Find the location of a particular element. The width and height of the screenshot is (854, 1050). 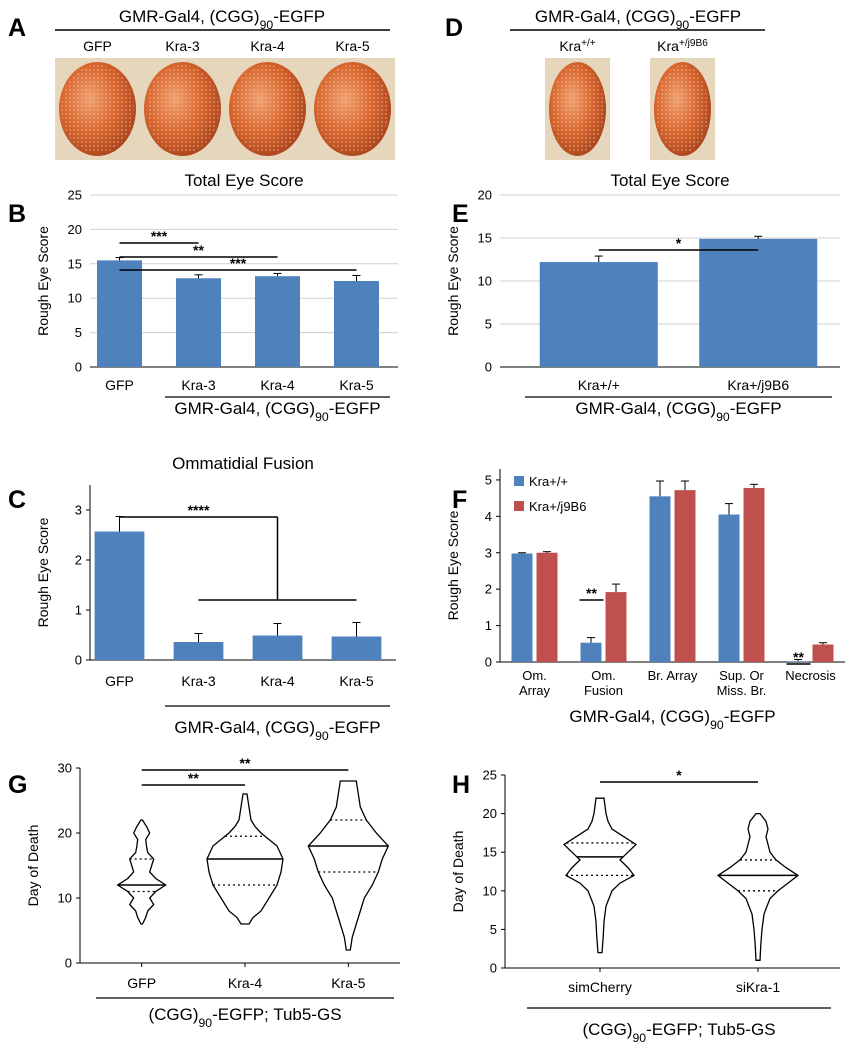

text-part: Miss. Br. is located at coordinates (742, 690).